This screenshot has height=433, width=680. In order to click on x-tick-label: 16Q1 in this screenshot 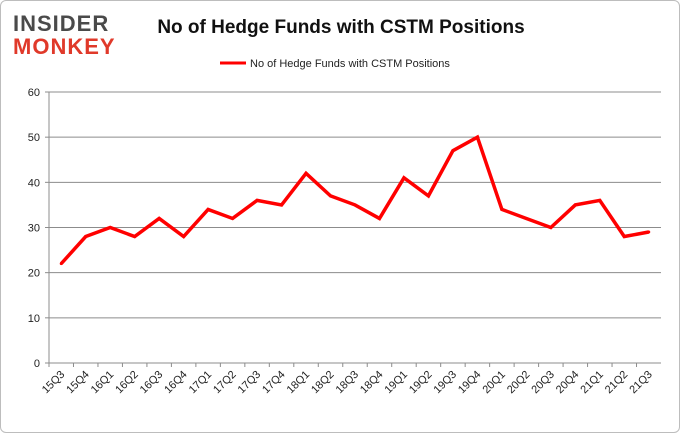, I will do `click(103, 383)`.